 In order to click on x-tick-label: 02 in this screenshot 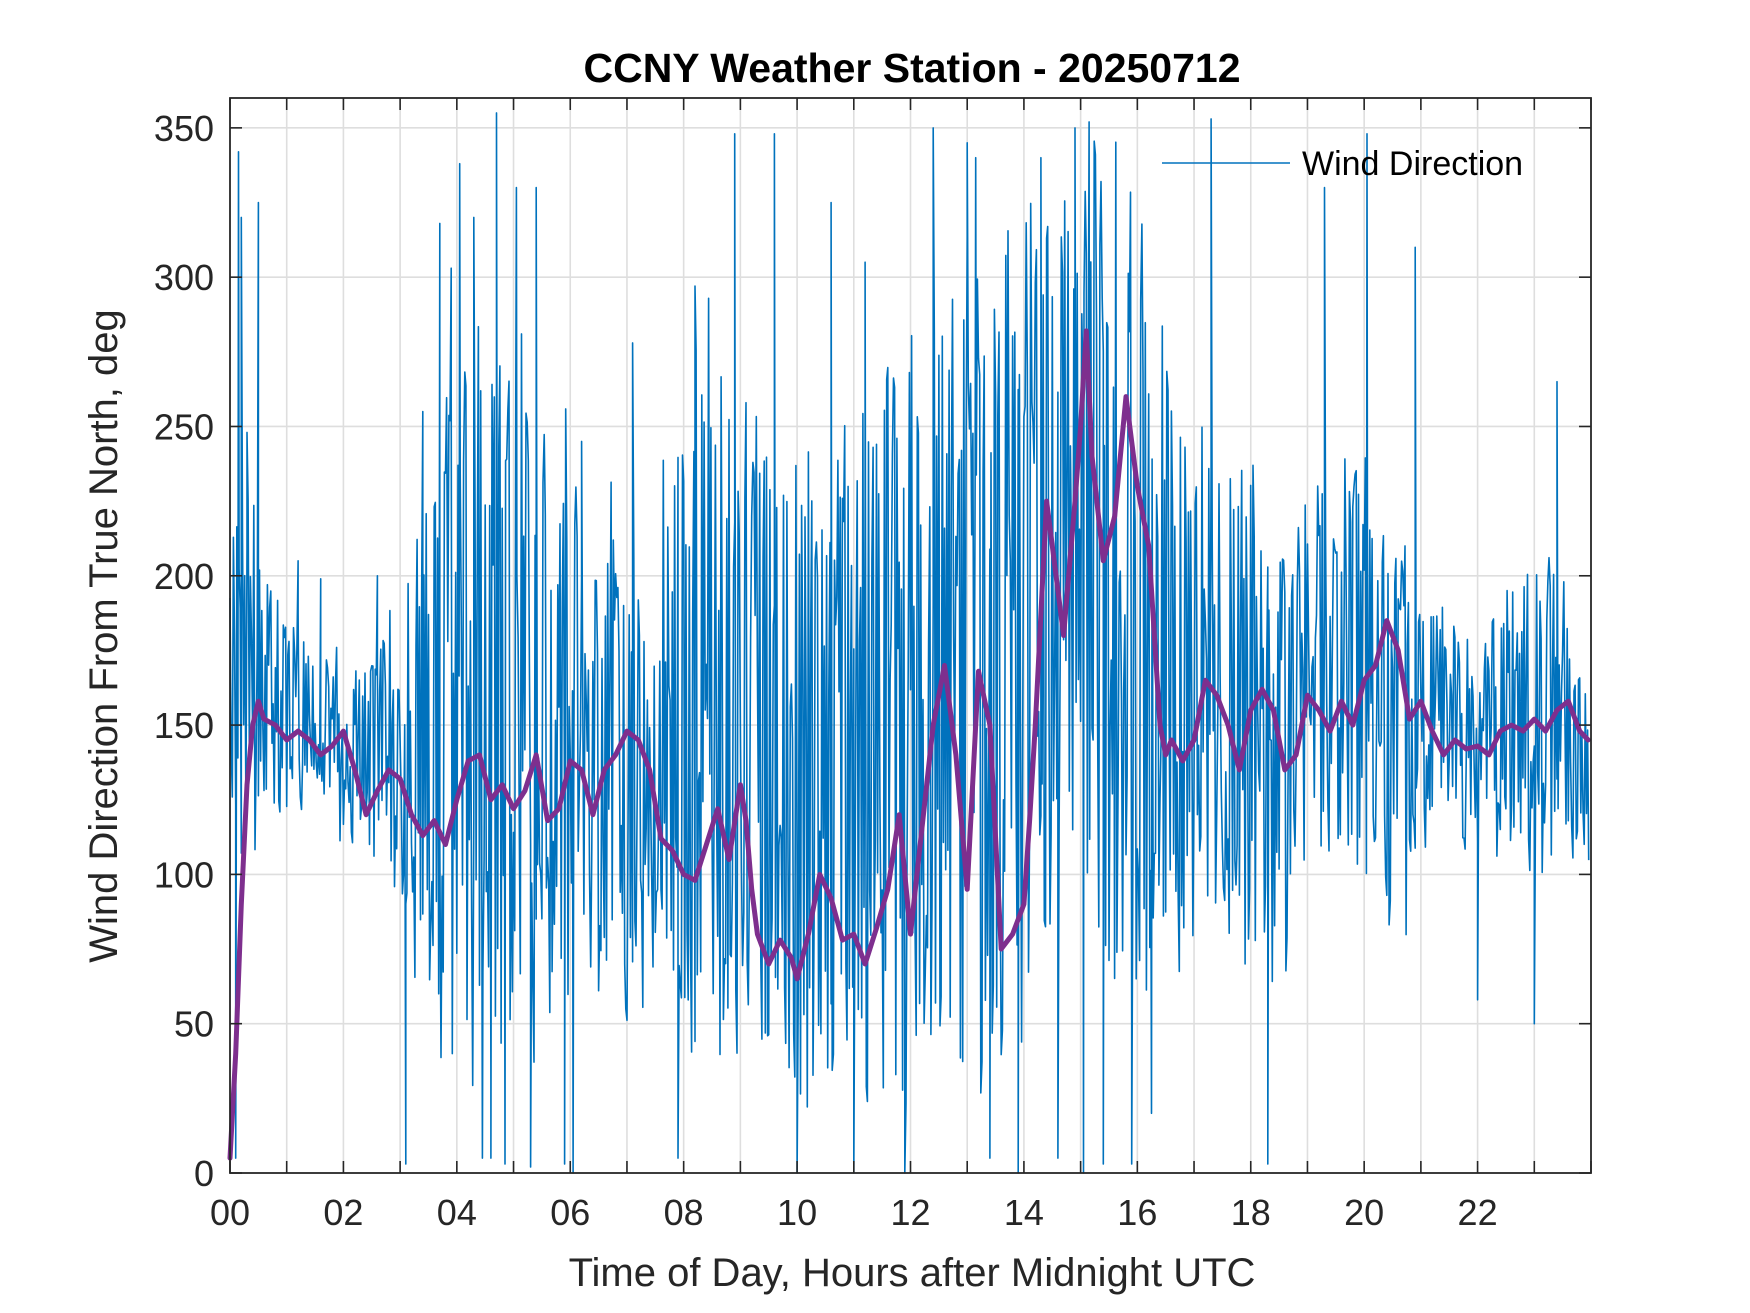, I will do `click(343, 1212)`.